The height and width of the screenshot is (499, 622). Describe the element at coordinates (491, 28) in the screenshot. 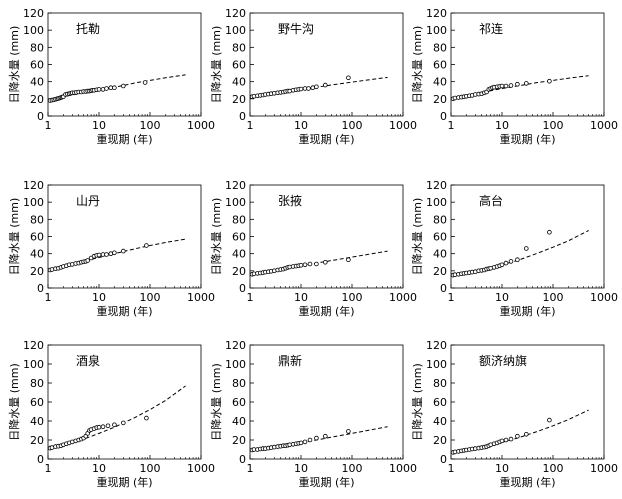

I see `panel-title: 祁连` at that location.